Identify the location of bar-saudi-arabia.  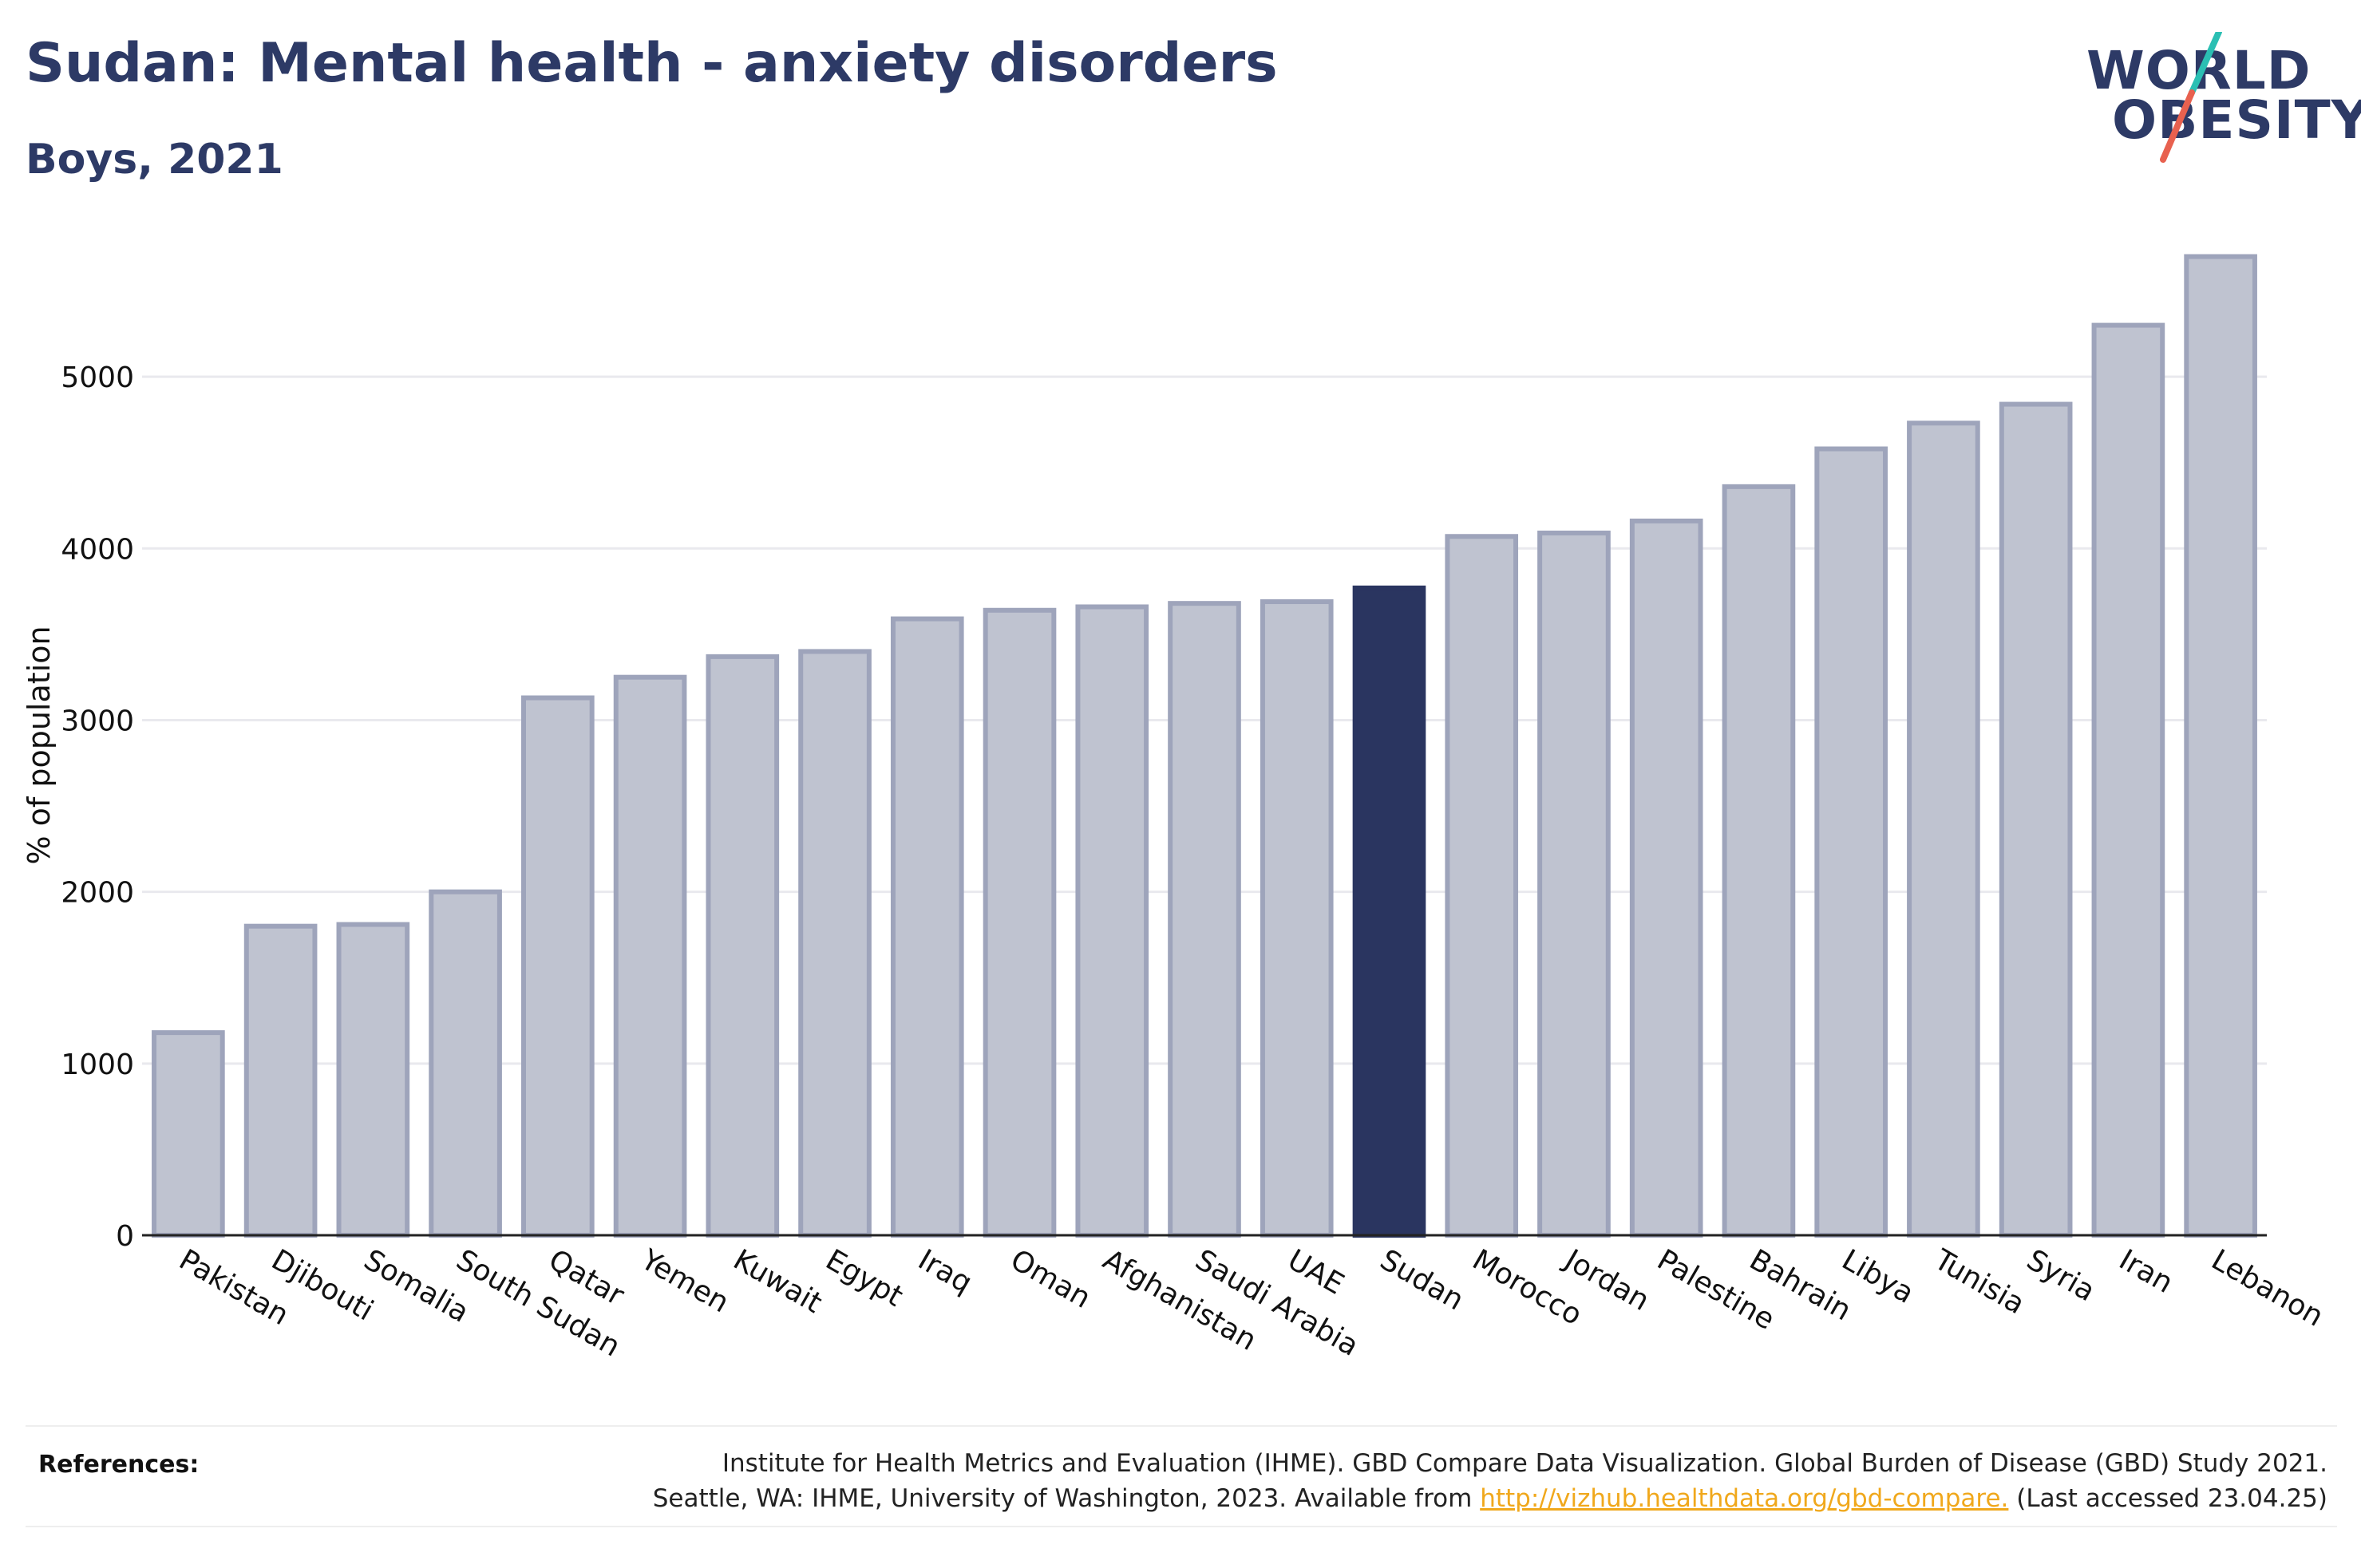
(1204, 919).